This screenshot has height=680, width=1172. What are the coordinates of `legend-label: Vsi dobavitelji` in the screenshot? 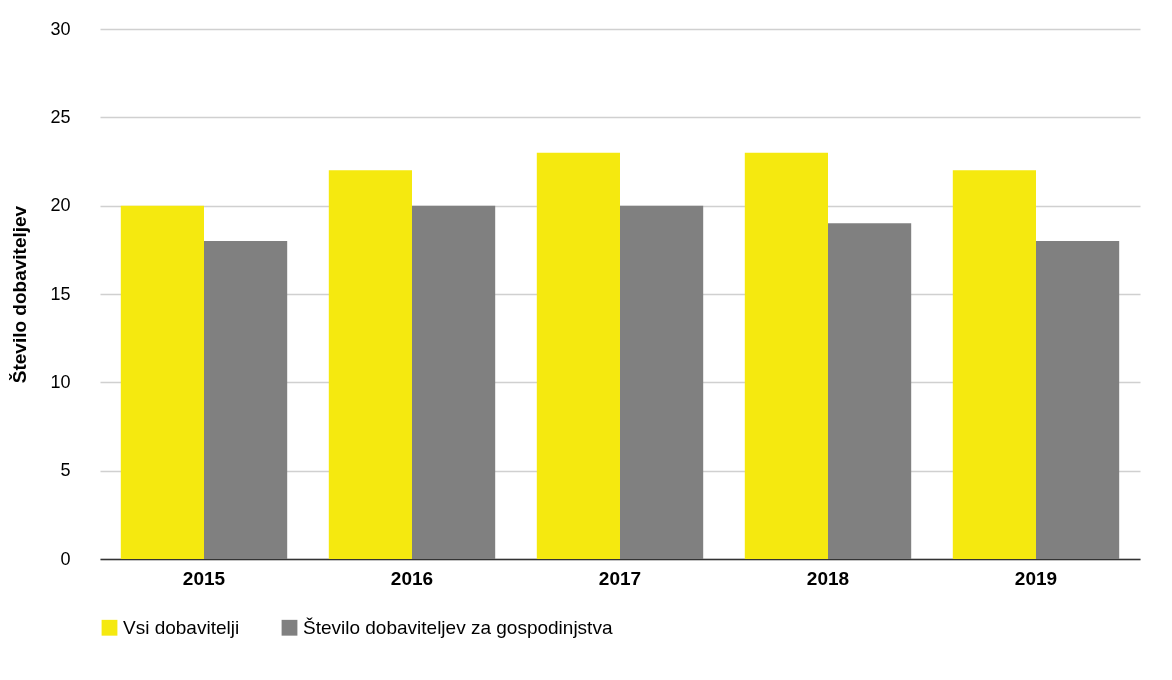 It's located at (181, 627).